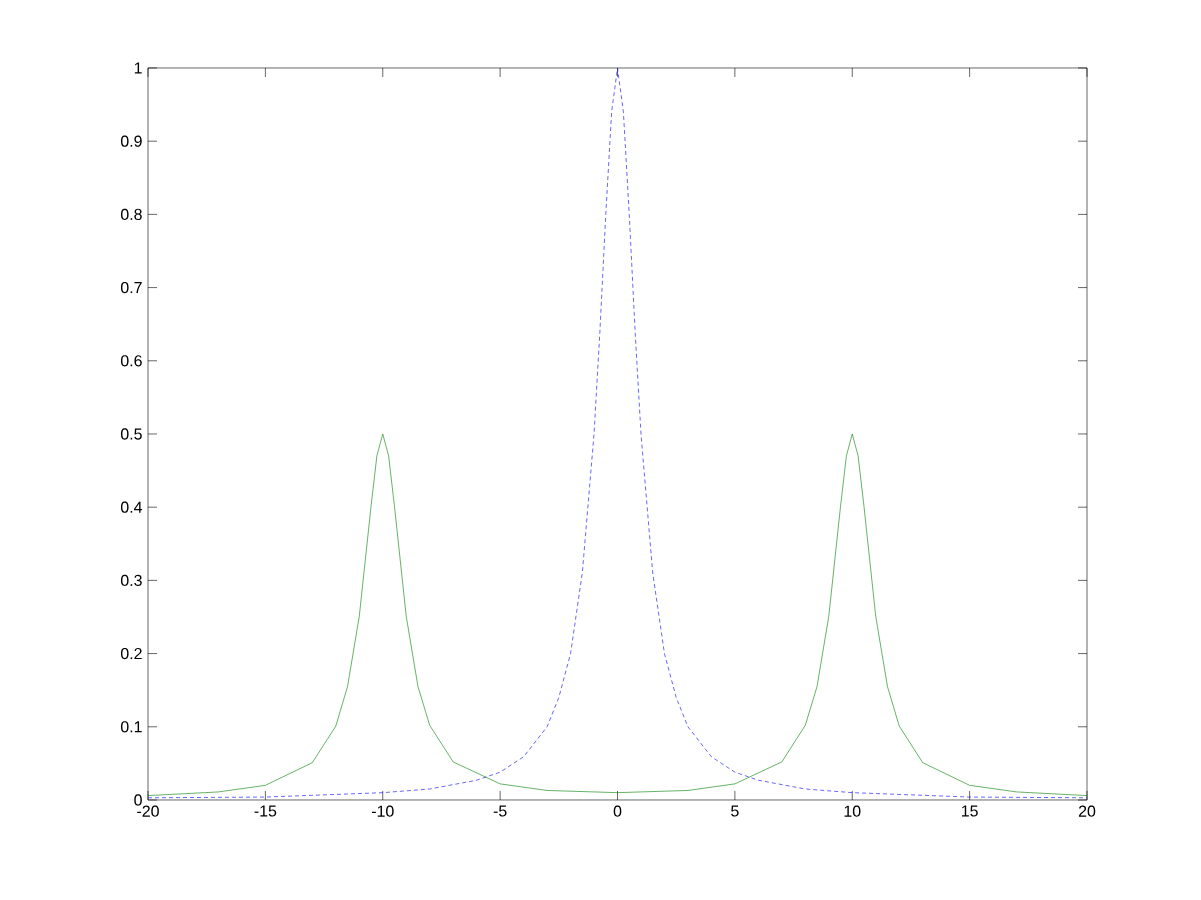 This screenshot has width=1201, height=900. I want to click on y-tick-label: 0.5, so click(131, 434).